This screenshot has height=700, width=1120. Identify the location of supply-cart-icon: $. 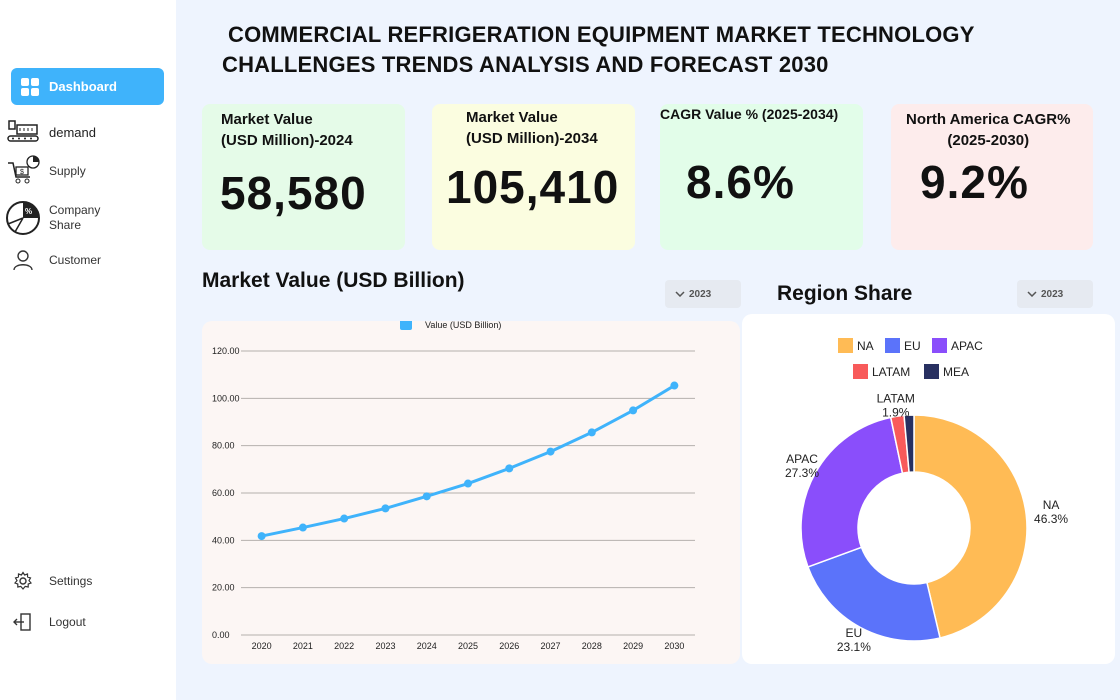
(23, 171).